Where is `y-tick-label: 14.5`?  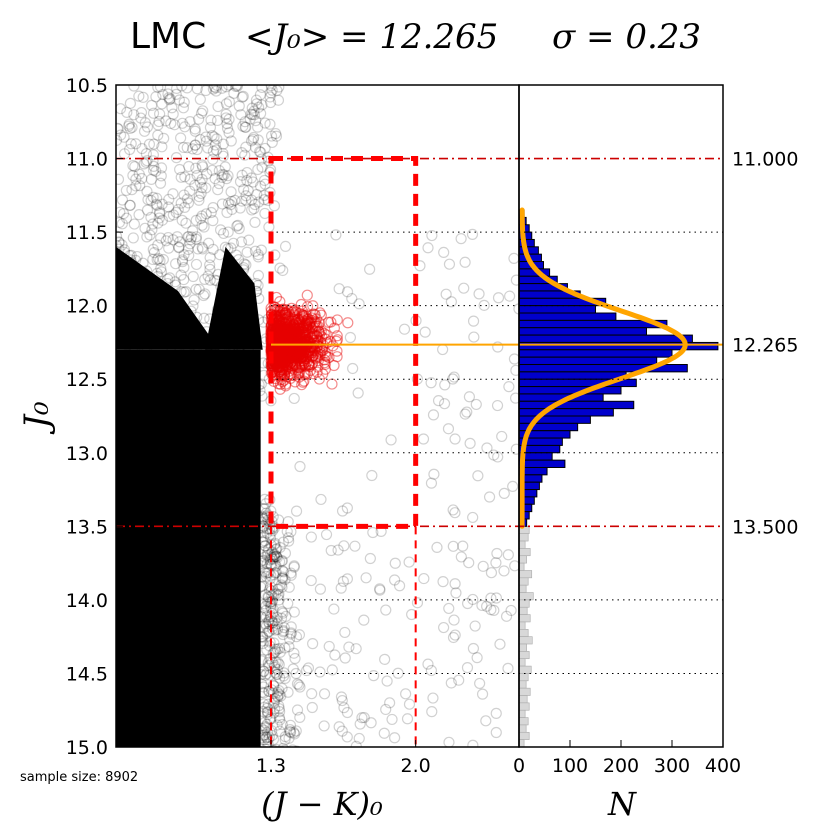
y-tick-label: 14.5 is located at coordinates (87, 674).